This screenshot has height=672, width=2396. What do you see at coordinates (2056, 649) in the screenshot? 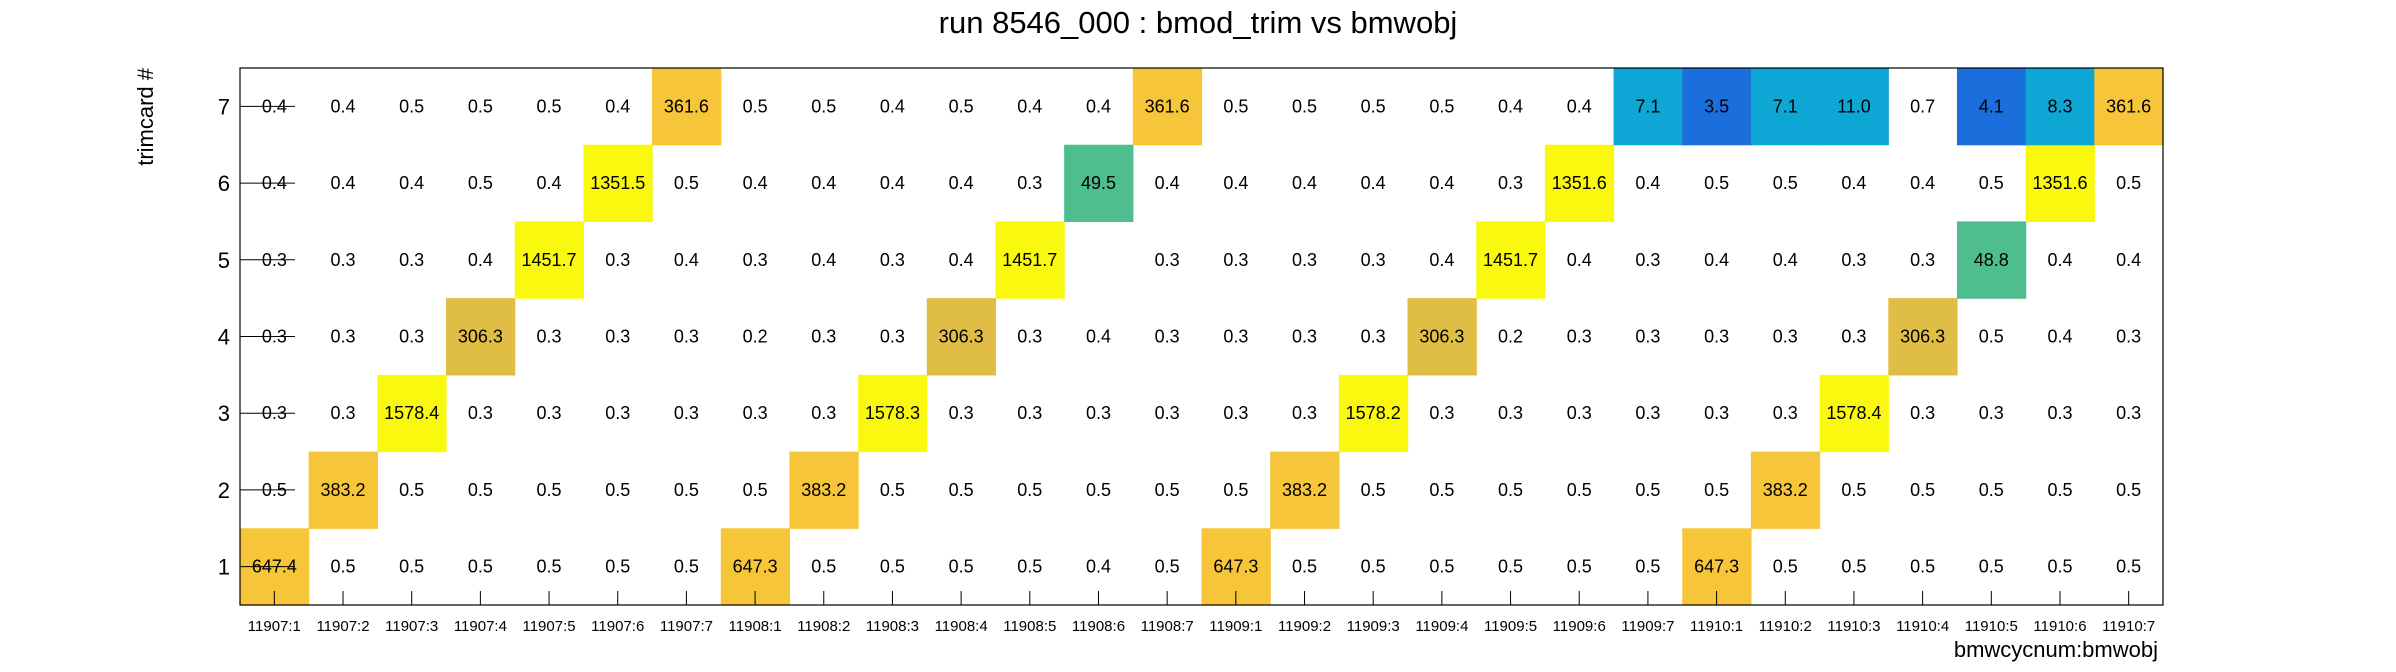
I see `x-axis-label: bmwcycnum:bmwobj` at bounding box center [2056, 649].